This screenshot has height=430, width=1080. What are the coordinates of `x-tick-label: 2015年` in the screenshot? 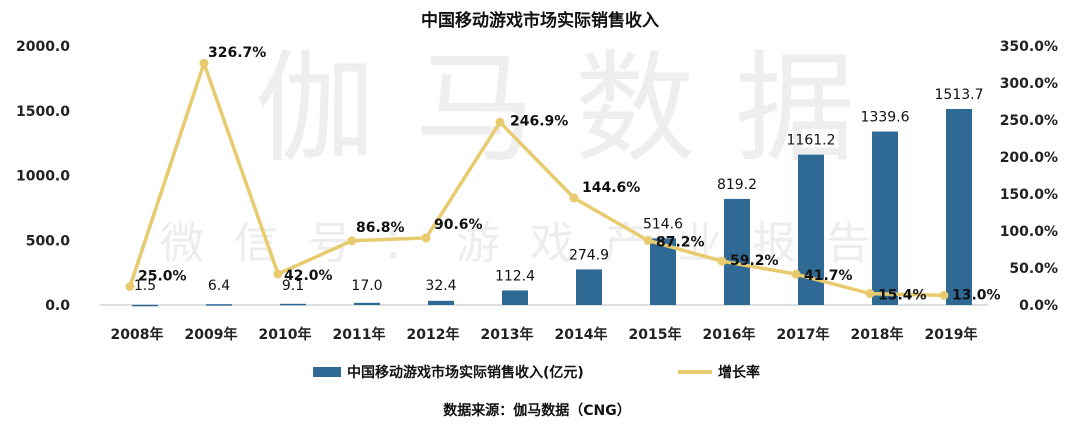 It's located at (655, 334).